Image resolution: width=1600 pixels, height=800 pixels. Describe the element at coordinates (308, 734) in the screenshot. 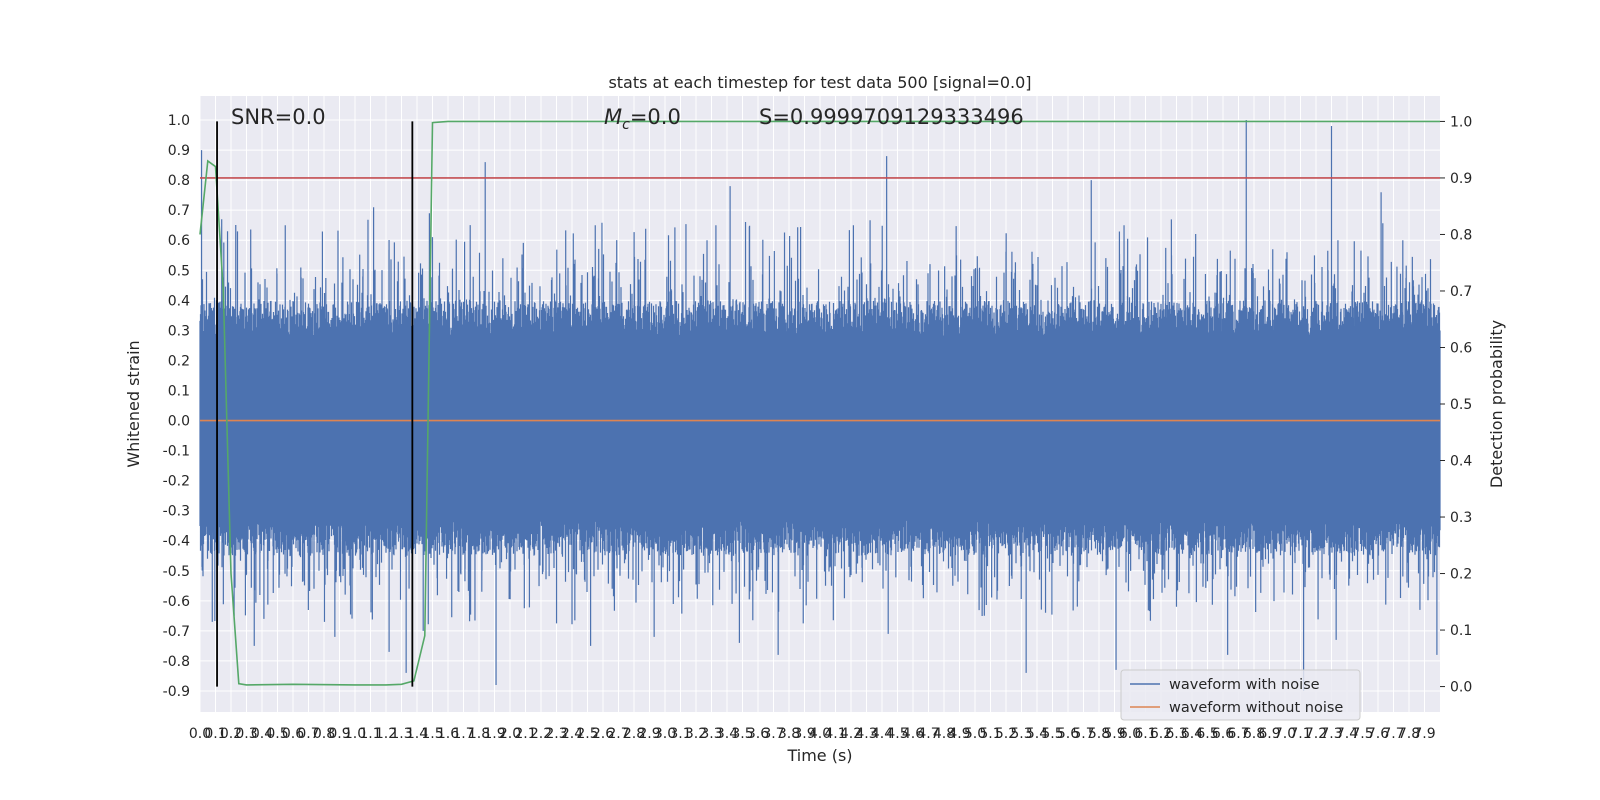

I see `x-tick-label: 0.7` at that location.